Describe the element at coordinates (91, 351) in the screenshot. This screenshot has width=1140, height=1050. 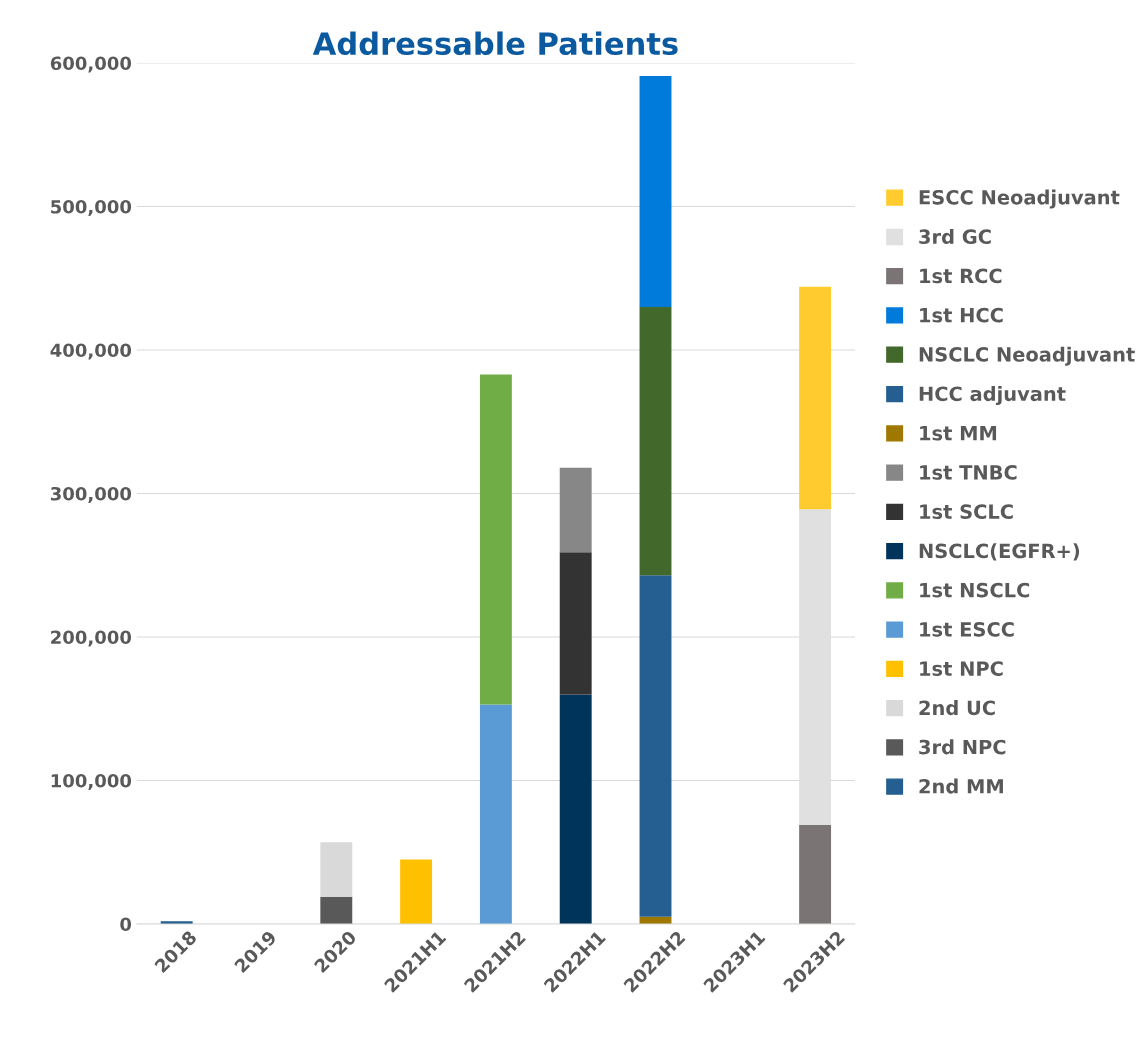
I see `y-tick-label: 400,000` at that location.